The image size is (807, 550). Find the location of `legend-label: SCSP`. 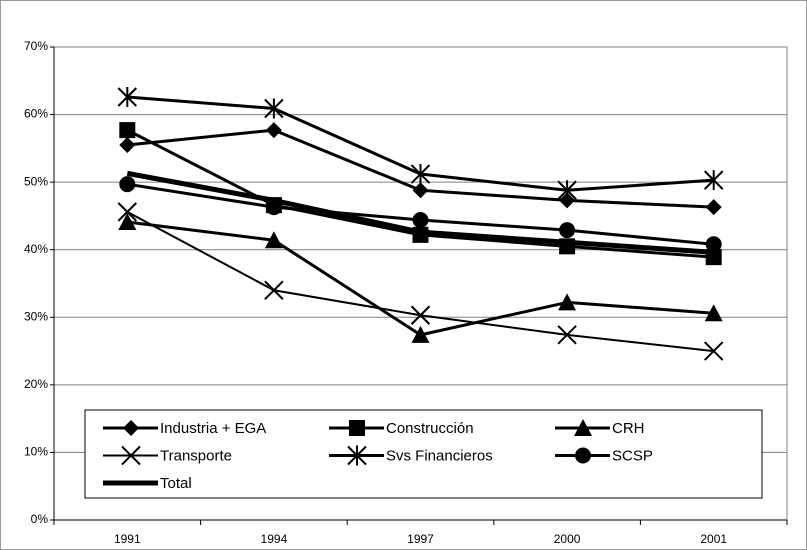

legend-label: SCSP is located at coordinates (632, 455).